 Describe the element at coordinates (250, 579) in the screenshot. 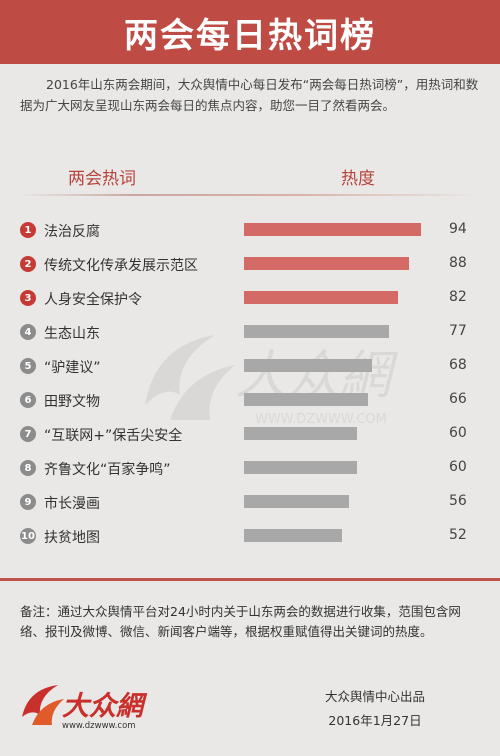

I see `footer-divider` at that location.